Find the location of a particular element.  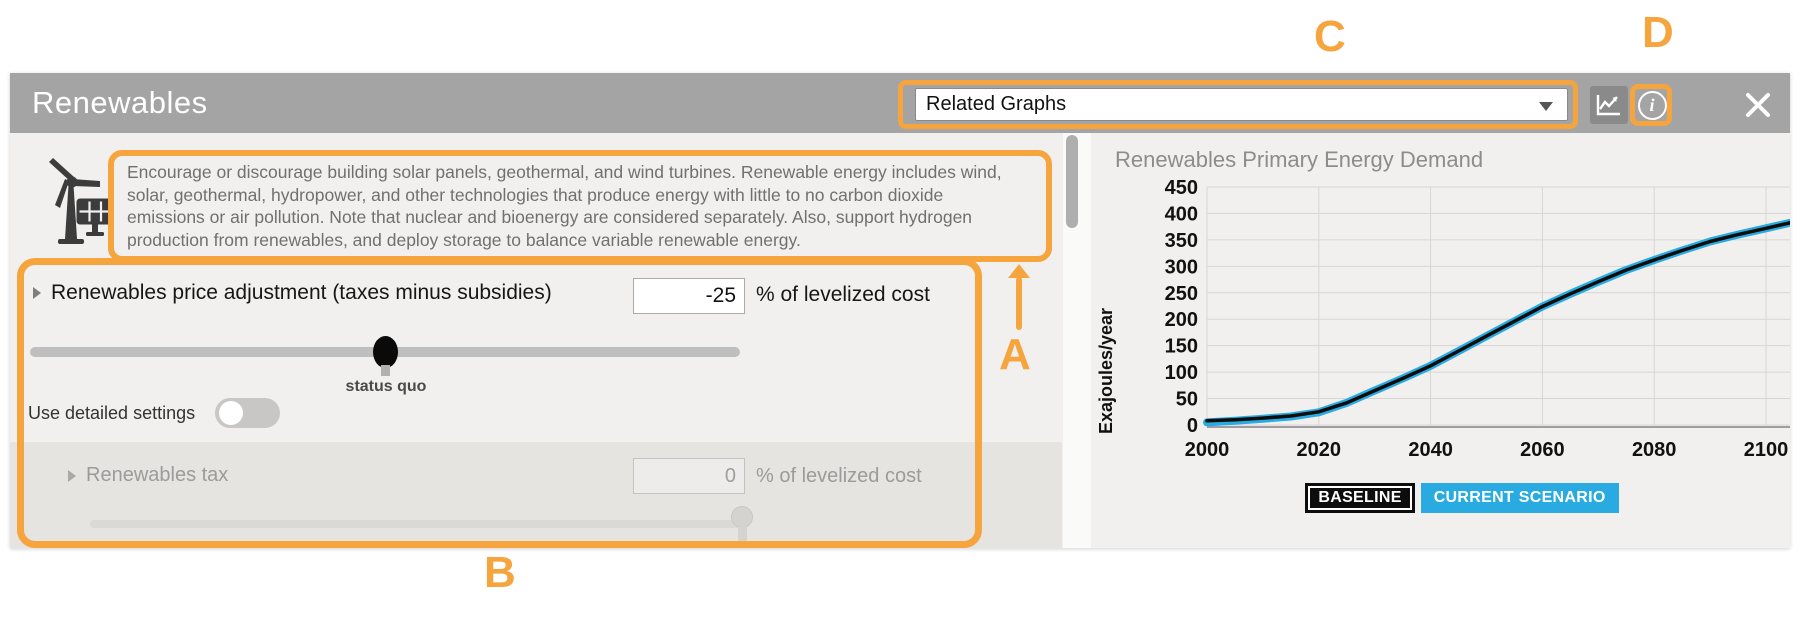

info-button: i is located at coordinates (1652, 105).